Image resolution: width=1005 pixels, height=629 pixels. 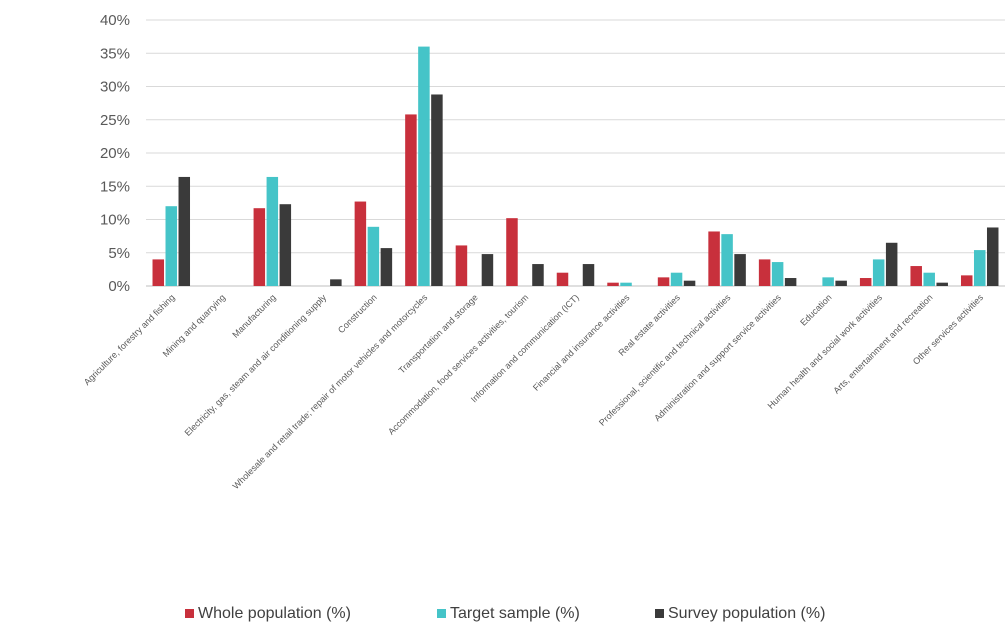 I want to click on y-tick-label: 30%, so click(x=115, y=87).